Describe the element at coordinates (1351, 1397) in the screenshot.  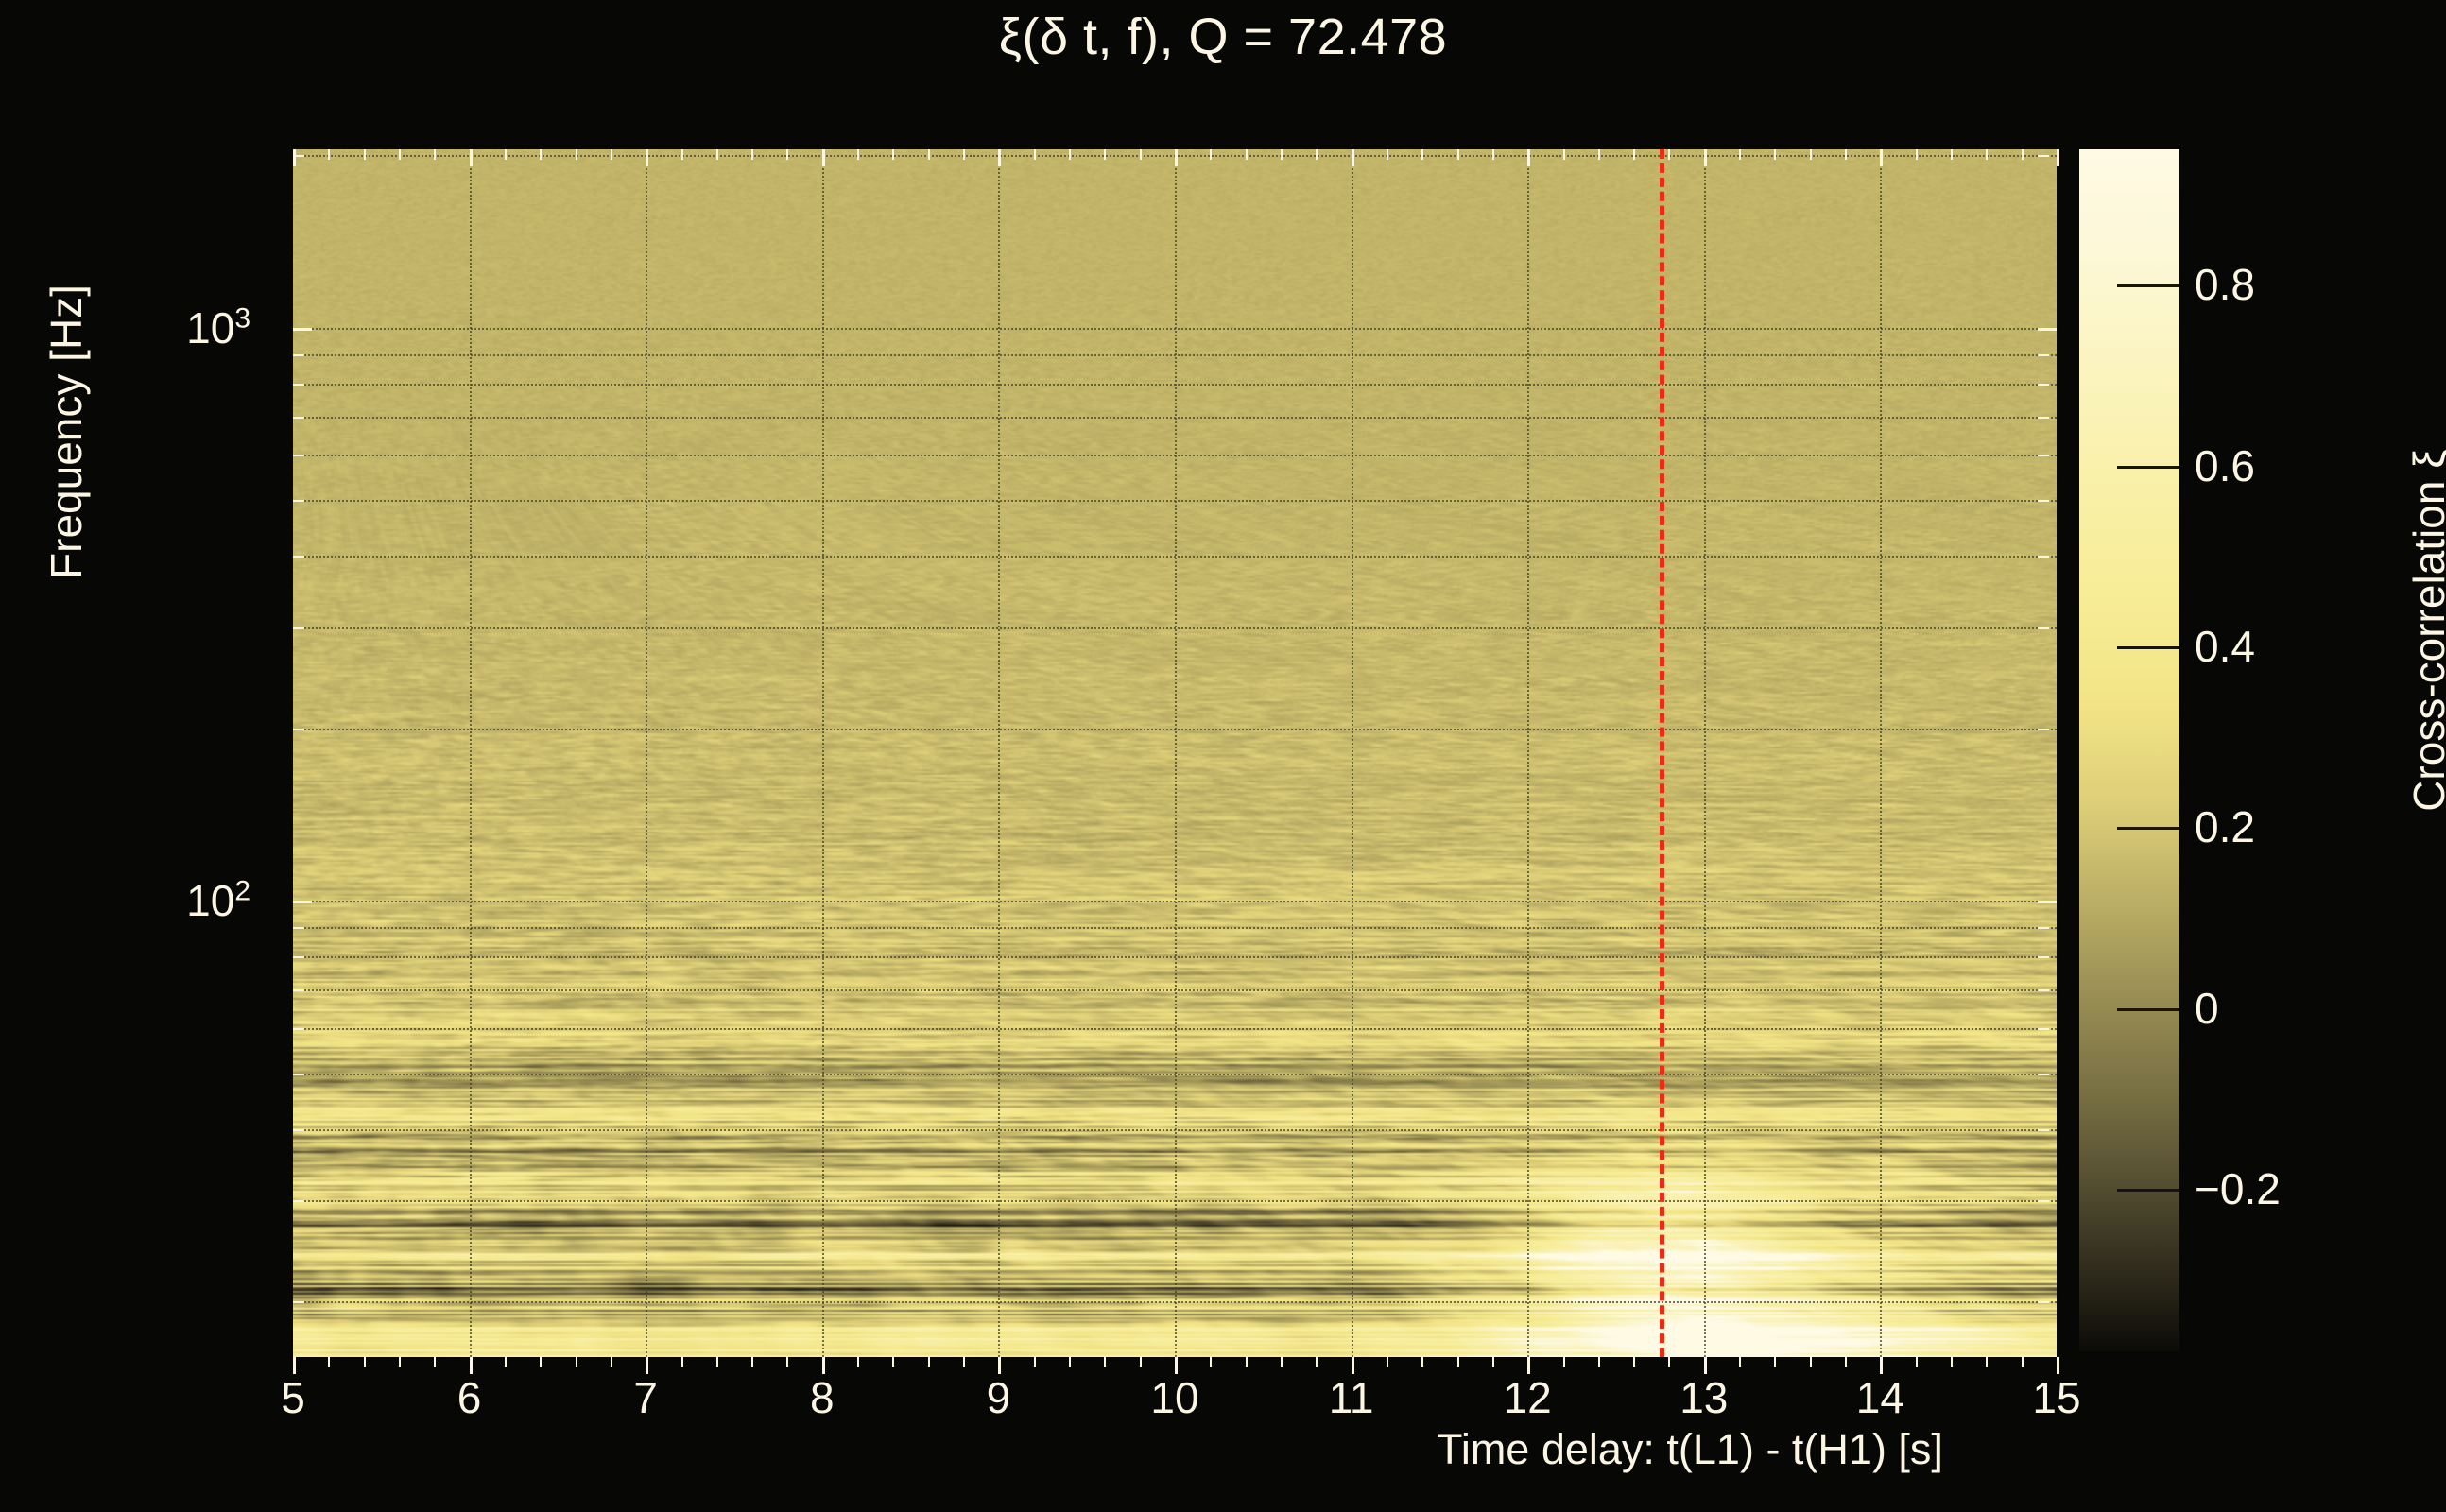
I see `x-axis-tick-label: 11` at that location.